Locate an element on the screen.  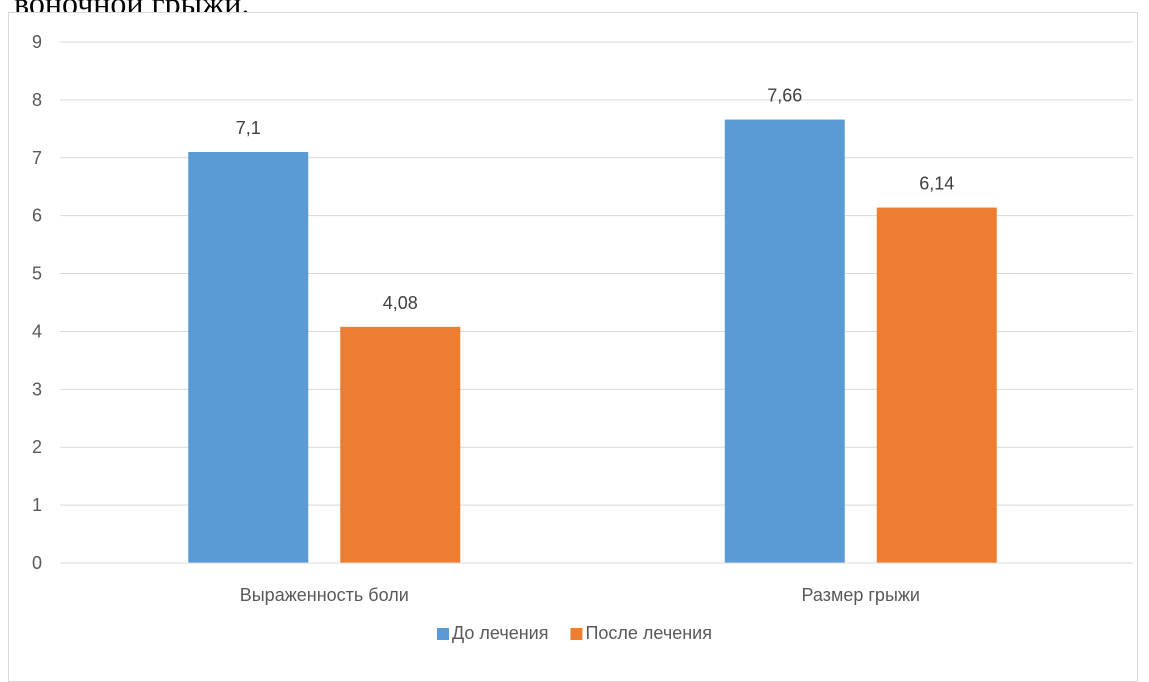
x-axis-labels: Выраженность боли Размер грыжи is located at coordinates (580, 595).